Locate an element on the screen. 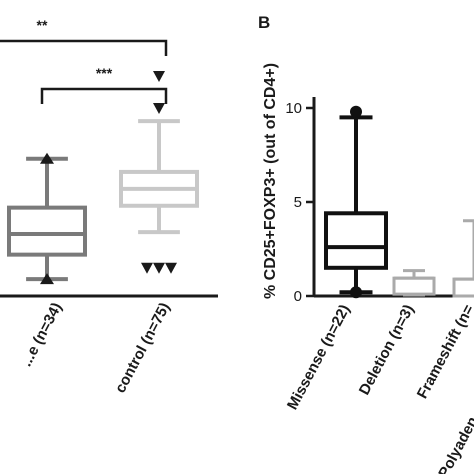  y-tick-label-5: 5 is located at coordinates (298, 202).